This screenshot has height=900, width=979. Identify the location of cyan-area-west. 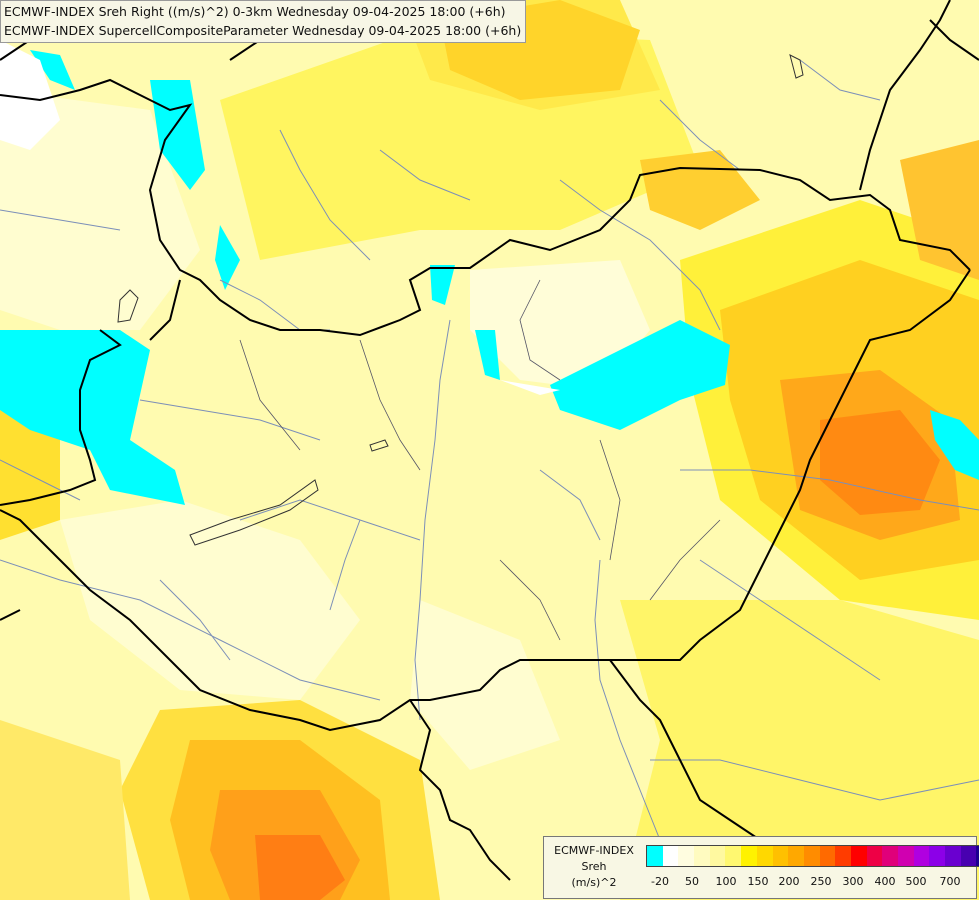
(92, 417).